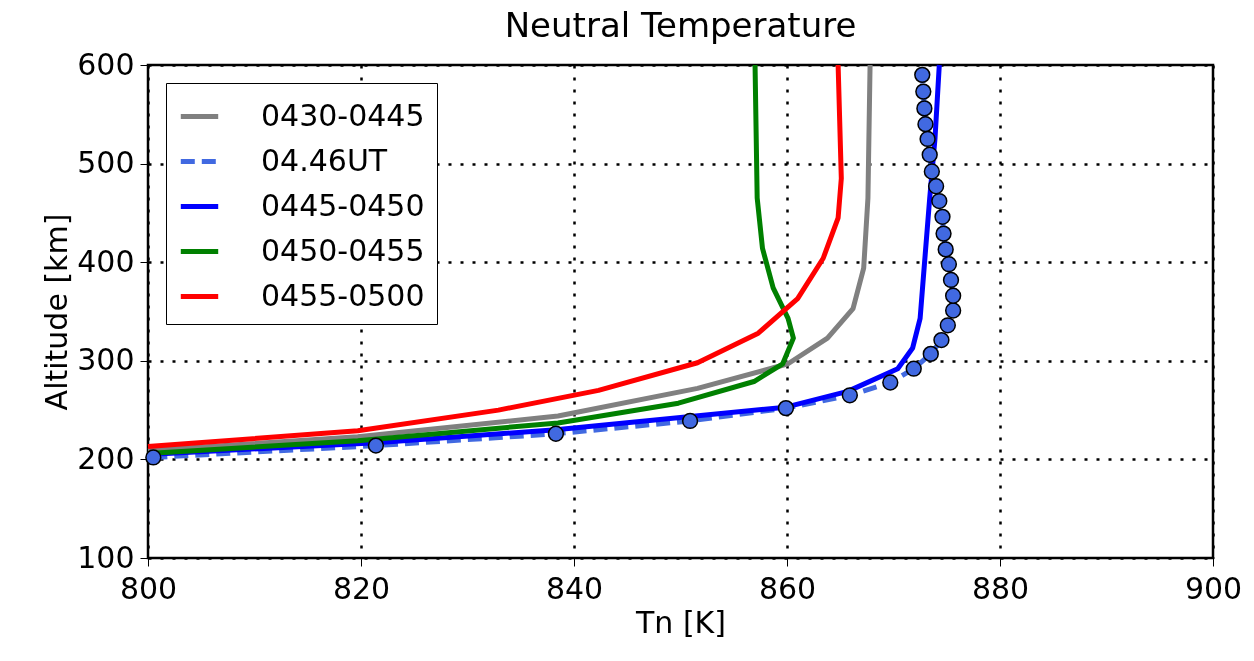 The height and width of the screenshot is (661, 1254). What do you see at coordinates (343, 250) in the screenshot?
I see `legend-label: 0450-0455` at bounding box center [343, 250].